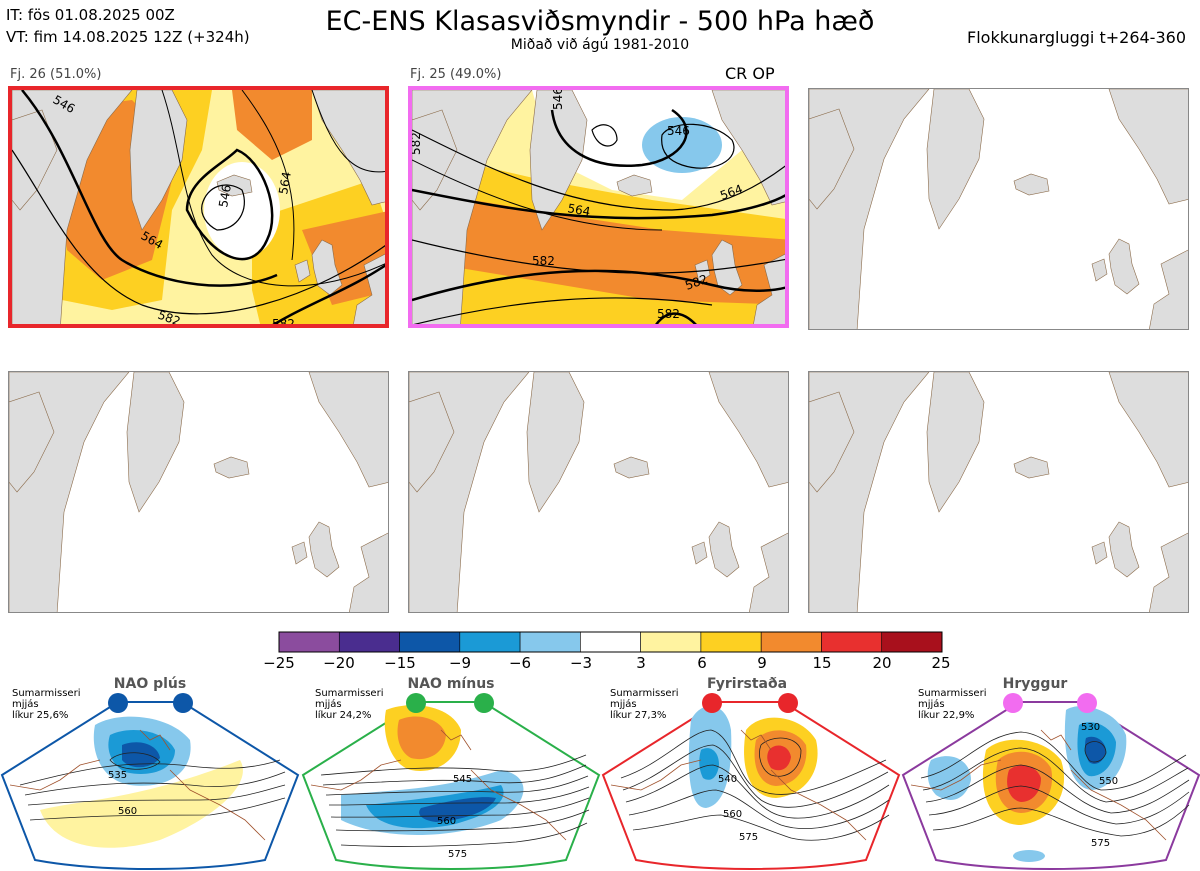  Describe the element at coordinates (941, 663) in the screenshot. I see `colorbar-tick: 25` at that location.